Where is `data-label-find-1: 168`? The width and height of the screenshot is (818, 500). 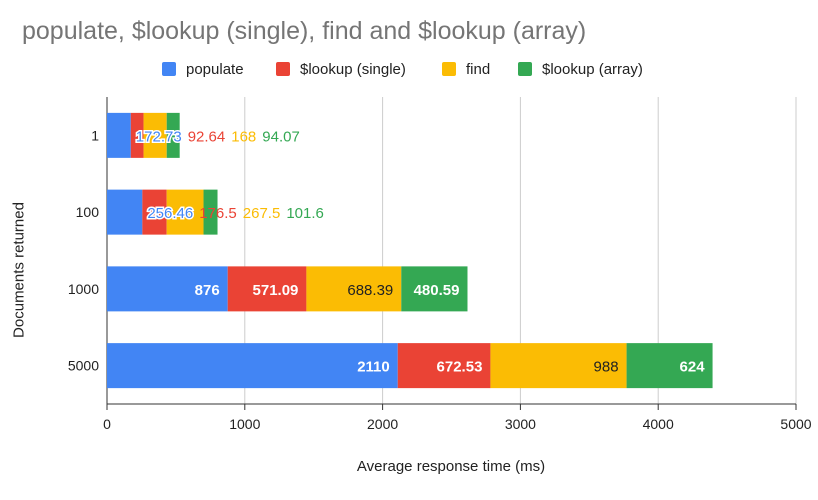 data-label-find-1: 168 is located at coordinates (243, 136).